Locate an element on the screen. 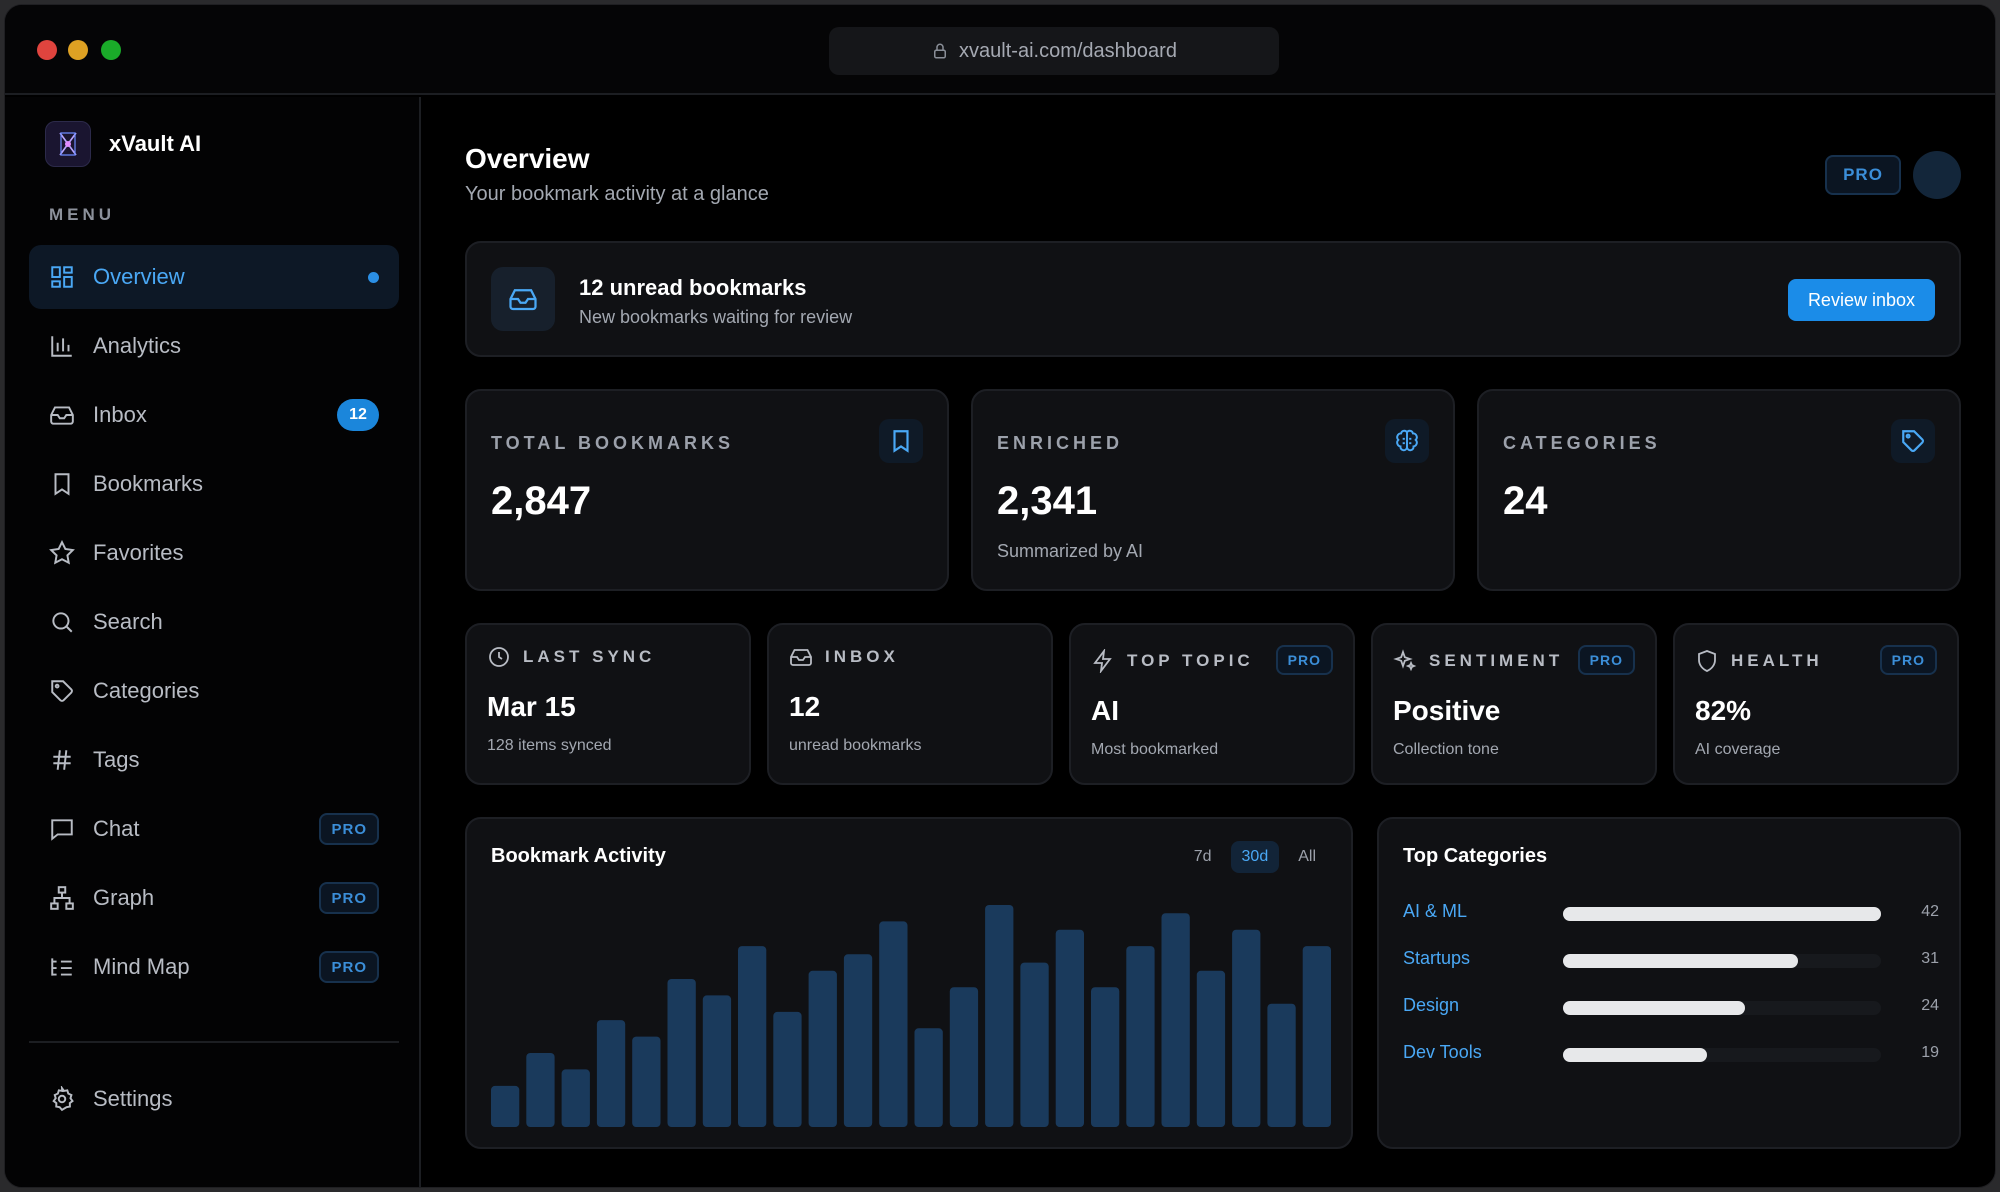 The width and height of the screenshot is (2000, 1192). brain-icon is located at coordinates (1407, 440).